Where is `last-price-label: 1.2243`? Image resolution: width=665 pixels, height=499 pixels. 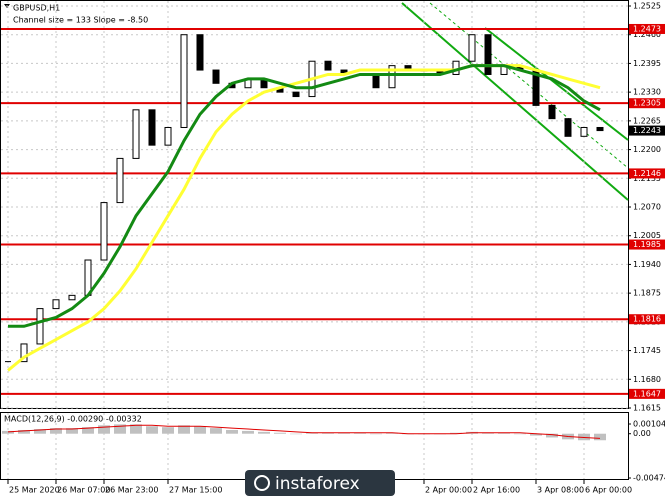
last-price-label: 1.2243 is located at coordinates (647, 130).